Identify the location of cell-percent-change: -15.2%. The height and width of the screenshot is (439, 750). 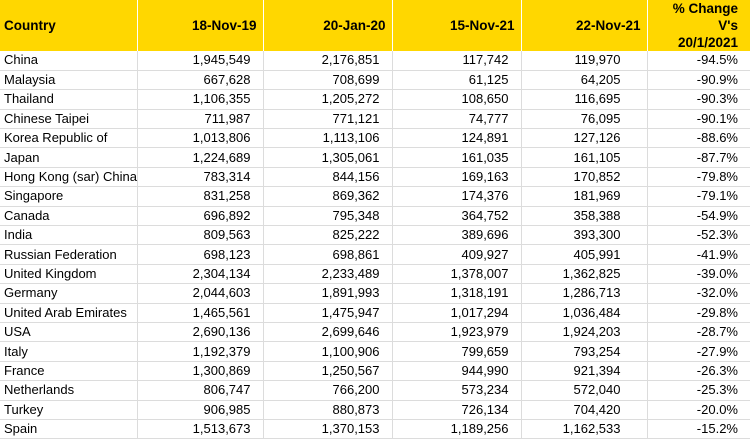
(698, 429).